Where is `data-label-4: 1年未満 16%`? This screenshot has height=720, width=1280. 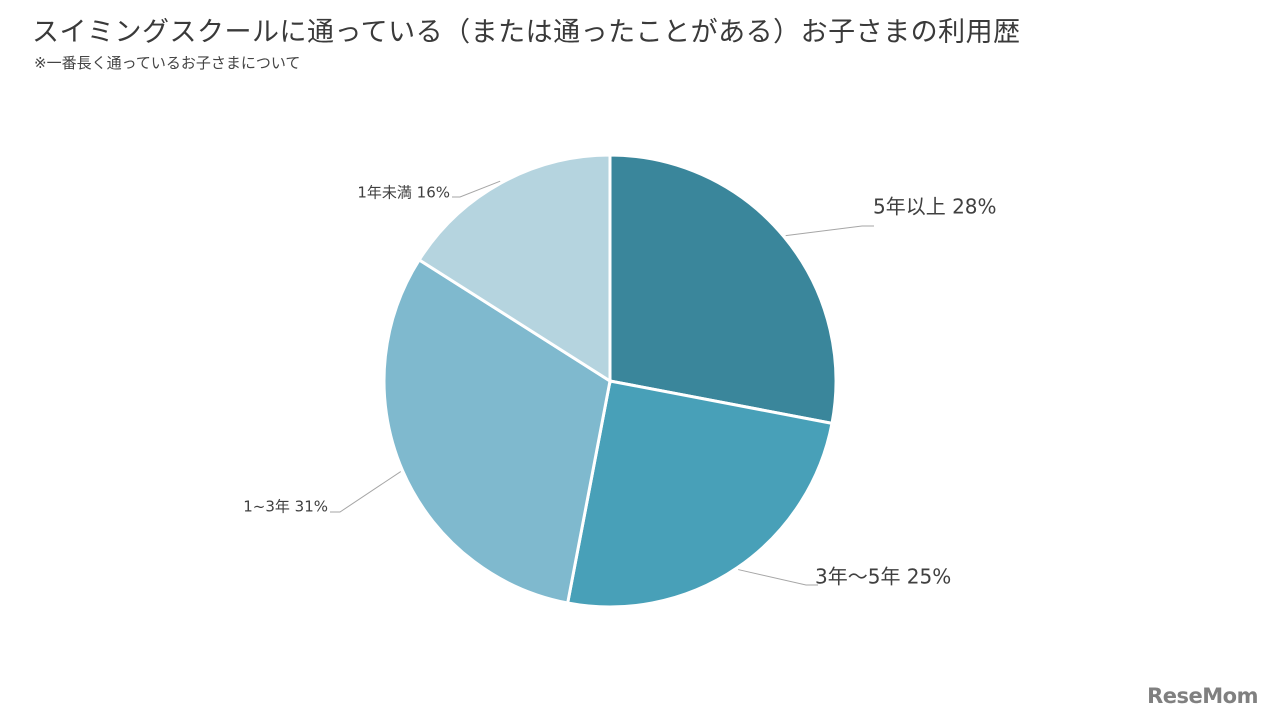
data-label-4: 1年未満 16% is located at coordinates (403, 193).